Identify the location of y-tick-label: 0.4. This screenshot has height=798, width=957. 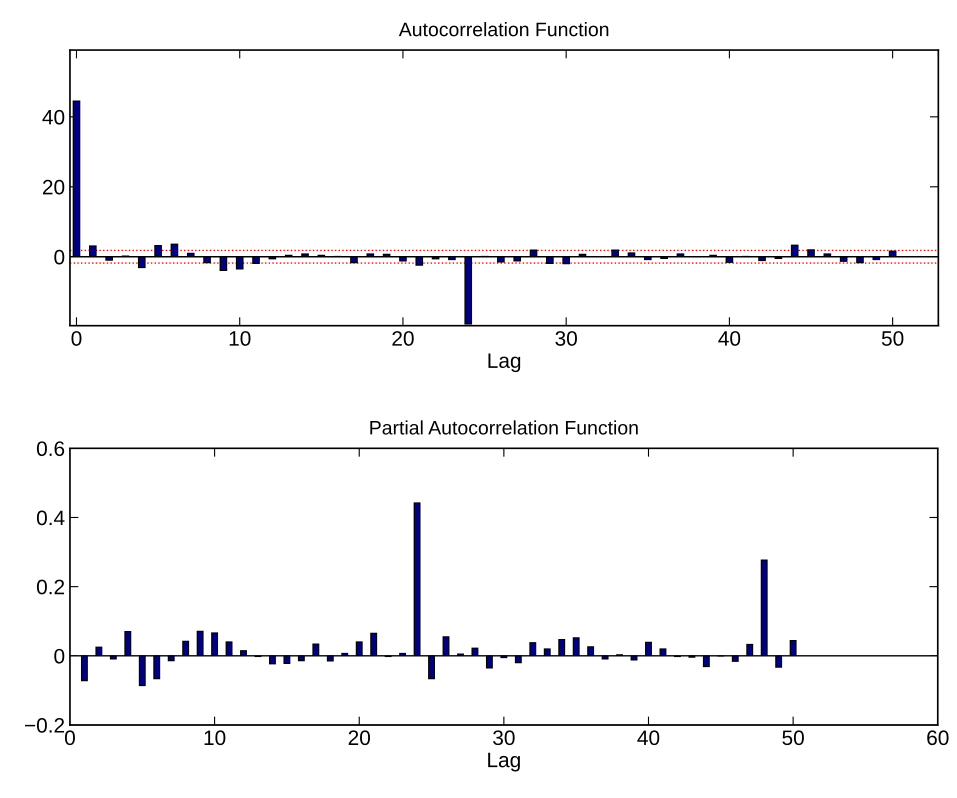
(50, 518).